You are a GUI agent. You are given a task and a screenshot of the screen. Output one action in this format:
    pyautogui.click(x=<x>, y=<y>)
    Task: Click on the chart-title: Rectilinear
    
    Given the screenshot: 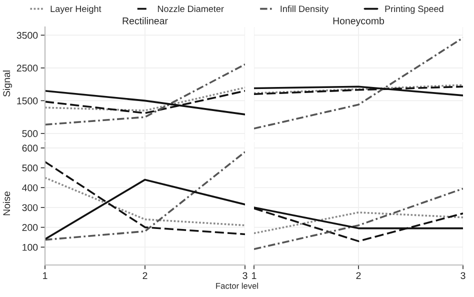 What is the action you would take?
    pyautogui.click(x=145, y=20)
    